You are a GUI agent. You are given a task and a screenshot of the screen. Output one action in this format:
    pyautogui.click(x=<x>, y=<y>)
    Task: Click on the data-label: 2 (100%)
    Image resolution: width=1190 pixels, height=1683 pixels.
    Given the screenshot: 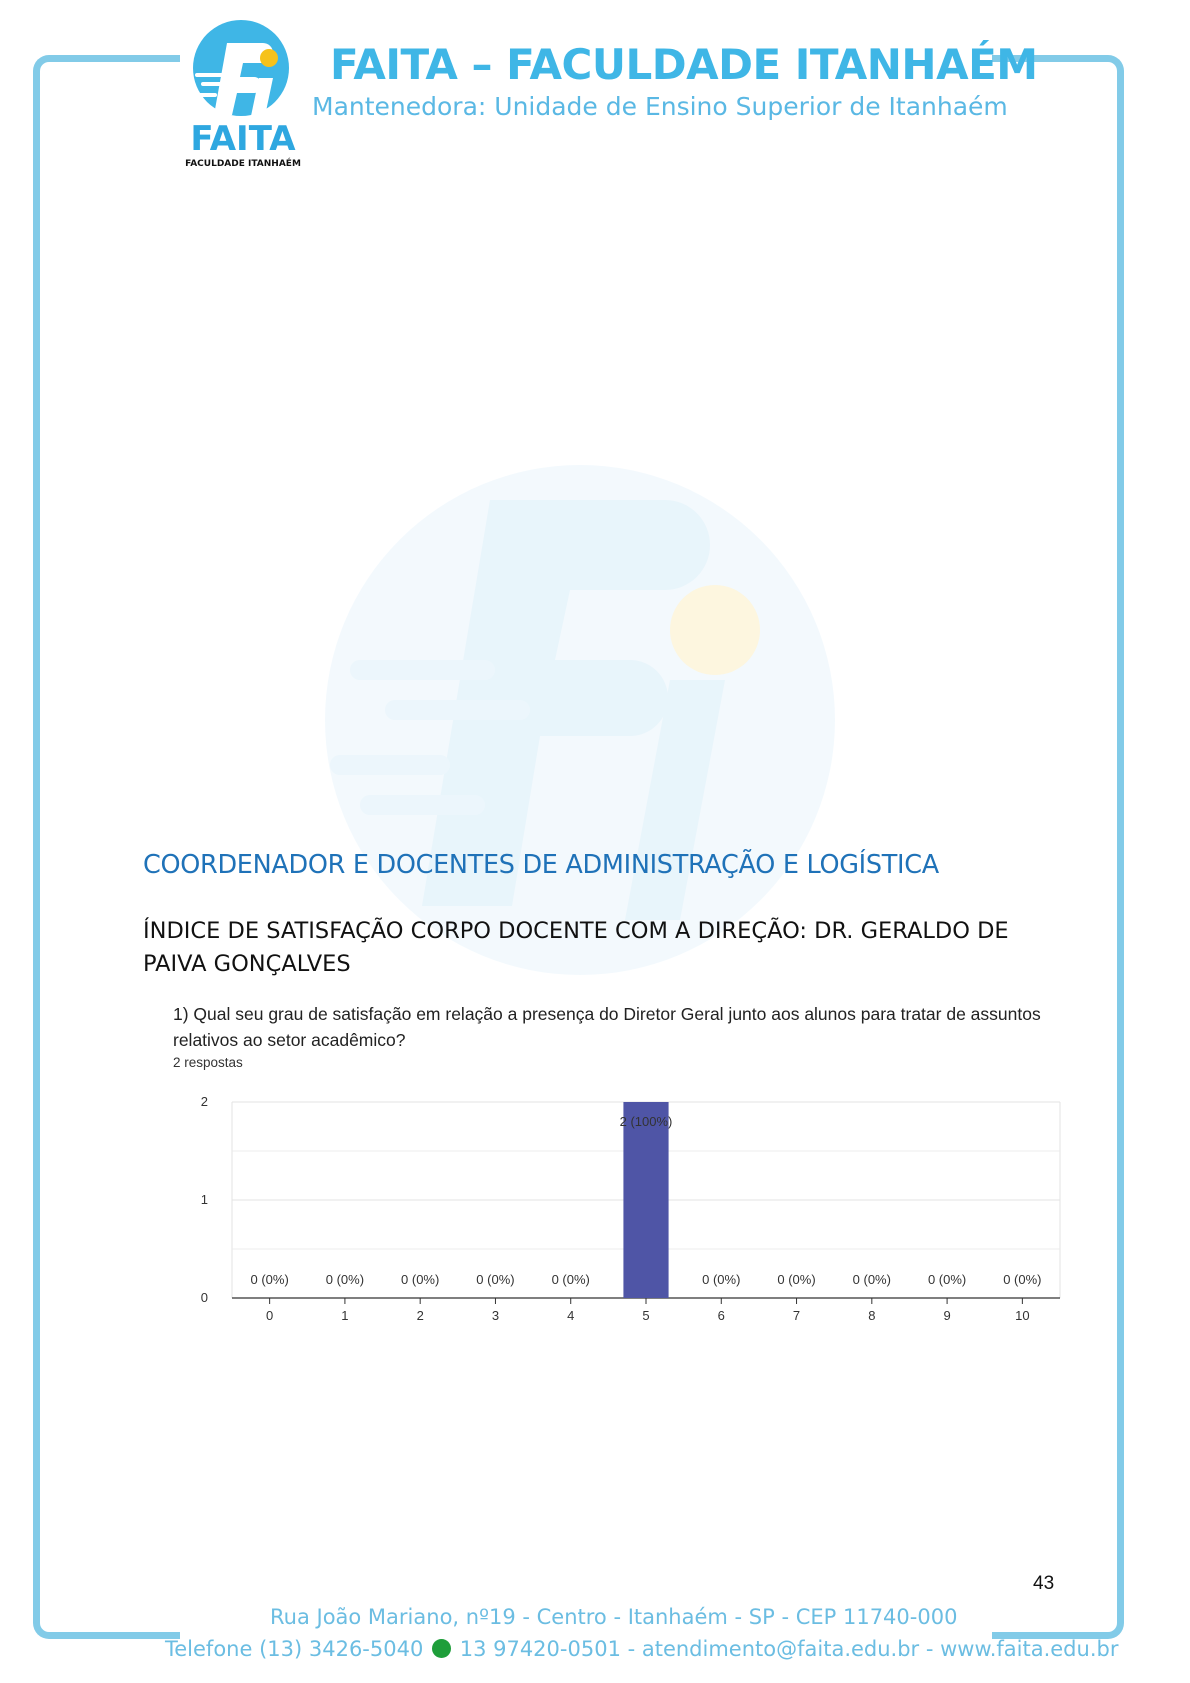 What is the action you would take?
    pyautogui.click(x=646, y=1121)
    